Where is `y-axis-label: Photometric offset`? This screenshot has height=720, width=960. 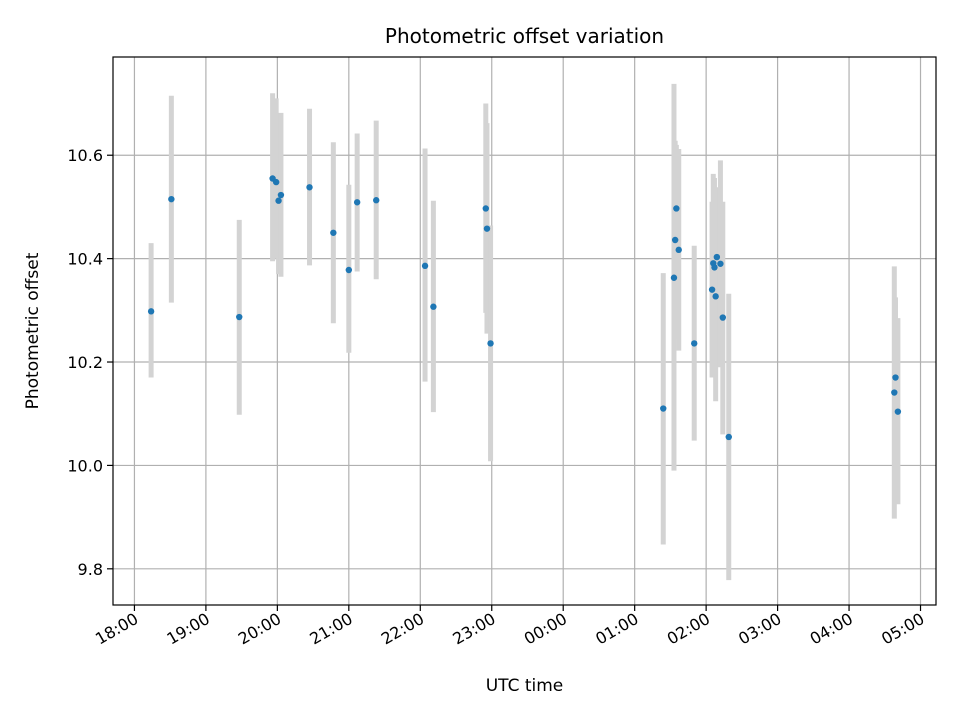
y-axis-label: Photometric offset is located at coordinates (33, 330).